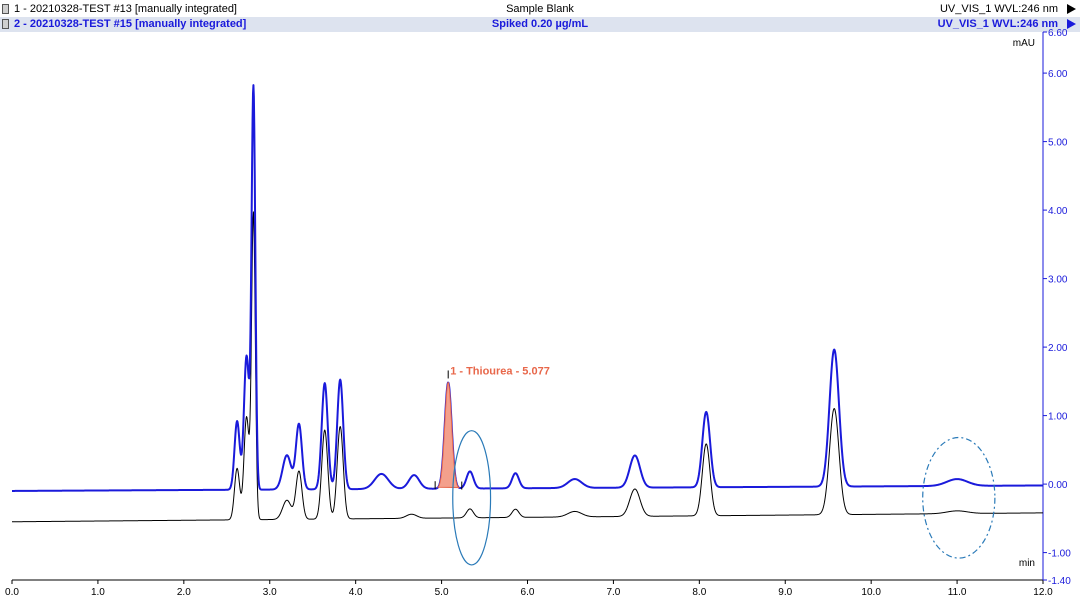  Describe the element at coordinates (472, 498) in the screenshot. I see `annotation-ellipse-solid` at that location.